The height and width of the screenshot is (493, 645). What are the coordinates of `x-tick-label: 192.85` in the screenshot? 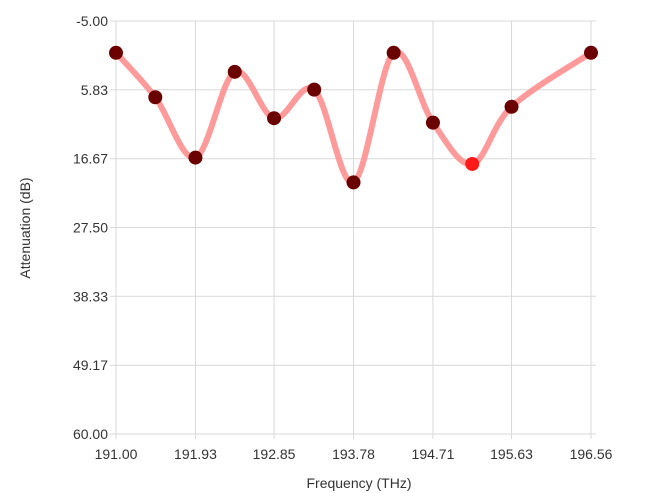 It's located at (274, 454).